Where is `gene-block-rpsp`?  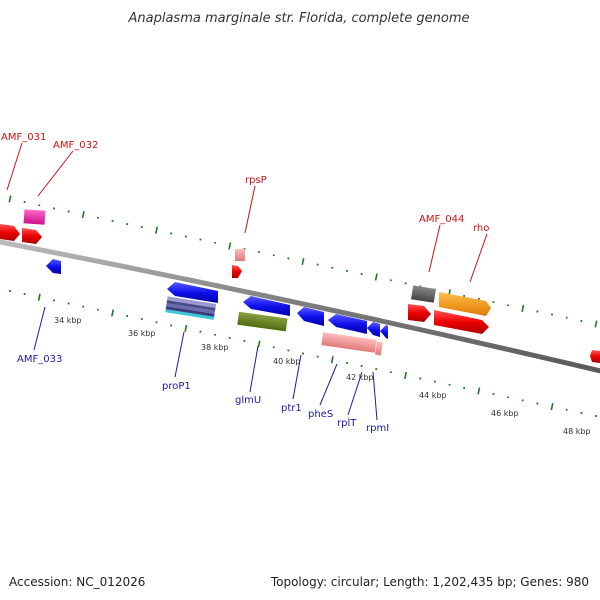
gene-block-rpsp is located at coordinates (240, 255).